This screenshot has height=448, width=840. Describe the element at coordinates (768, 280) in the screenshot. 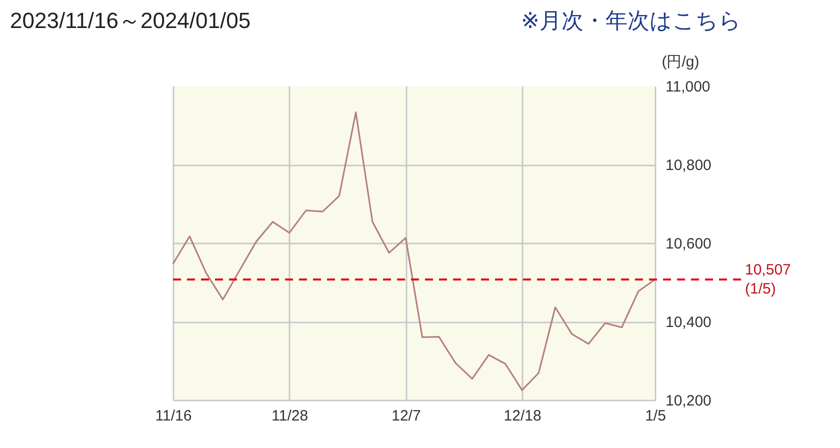

I see `ref-line-label: 10,507 (1/5)` at that location.